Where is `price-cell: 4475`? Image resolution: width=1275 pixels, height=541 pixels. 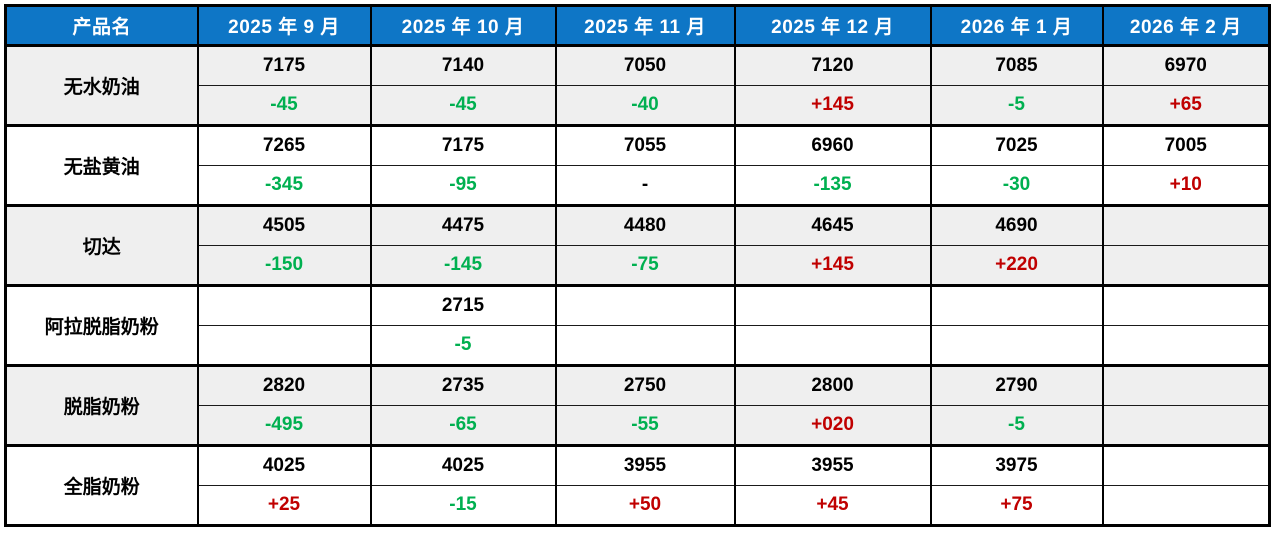
price-cell: 4475 is located at coordinates (463, 225).